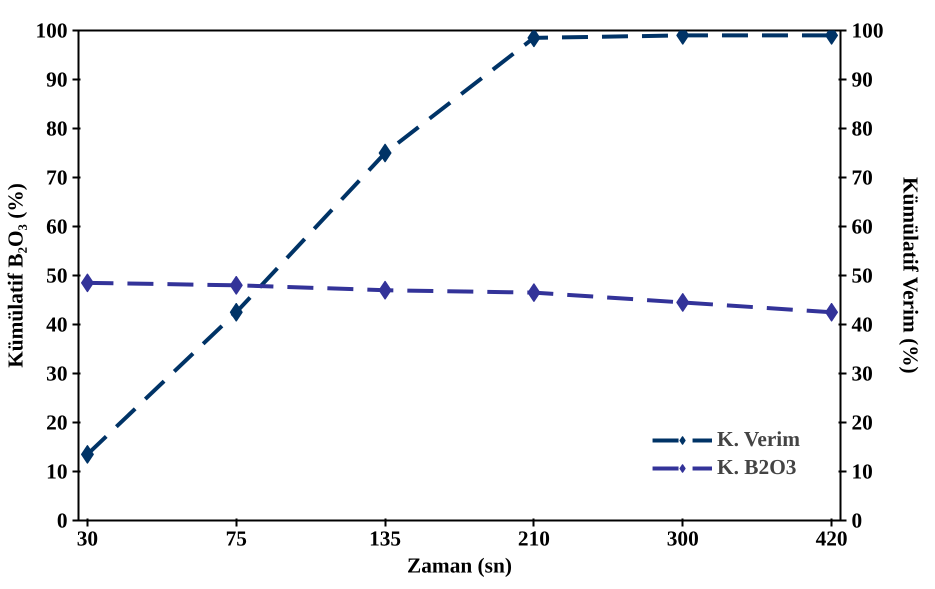 This screenshot has width=935, height=589. What do you see at coordinates (57, 80) in the screenshot?
I see `y-tick-label: 90` at bounding box center [57, 80].